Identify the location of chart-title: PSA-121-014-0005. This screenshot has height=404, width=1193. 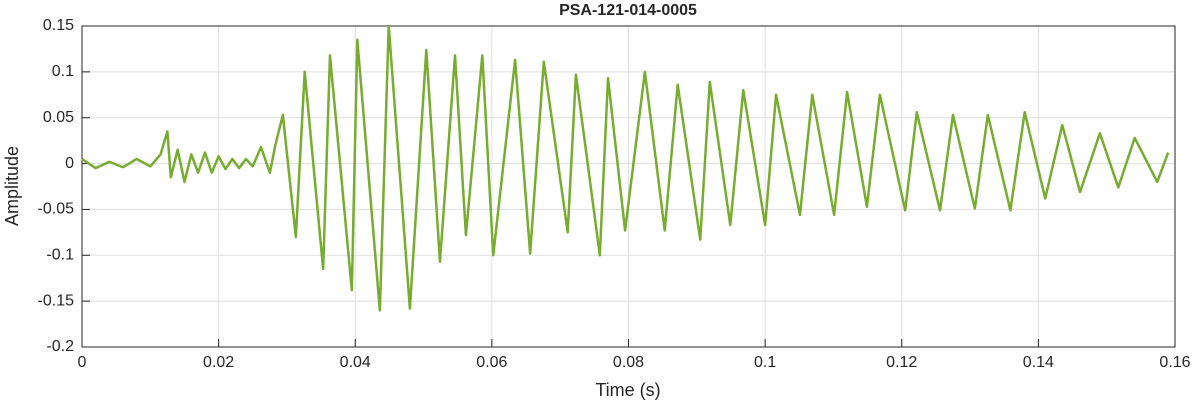
(628, 10).